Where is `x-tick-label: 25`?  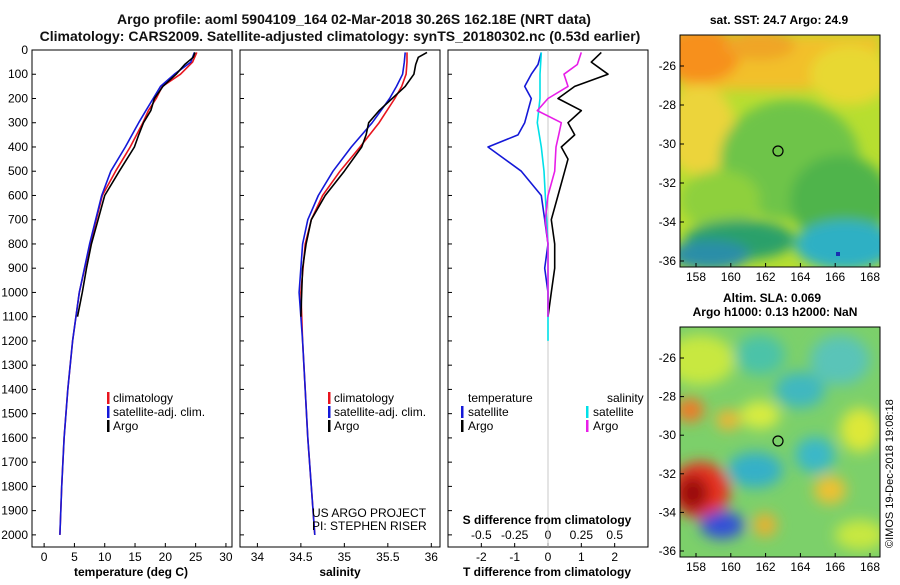
x-tick-label: 25 is located at coordinates (196, 557).